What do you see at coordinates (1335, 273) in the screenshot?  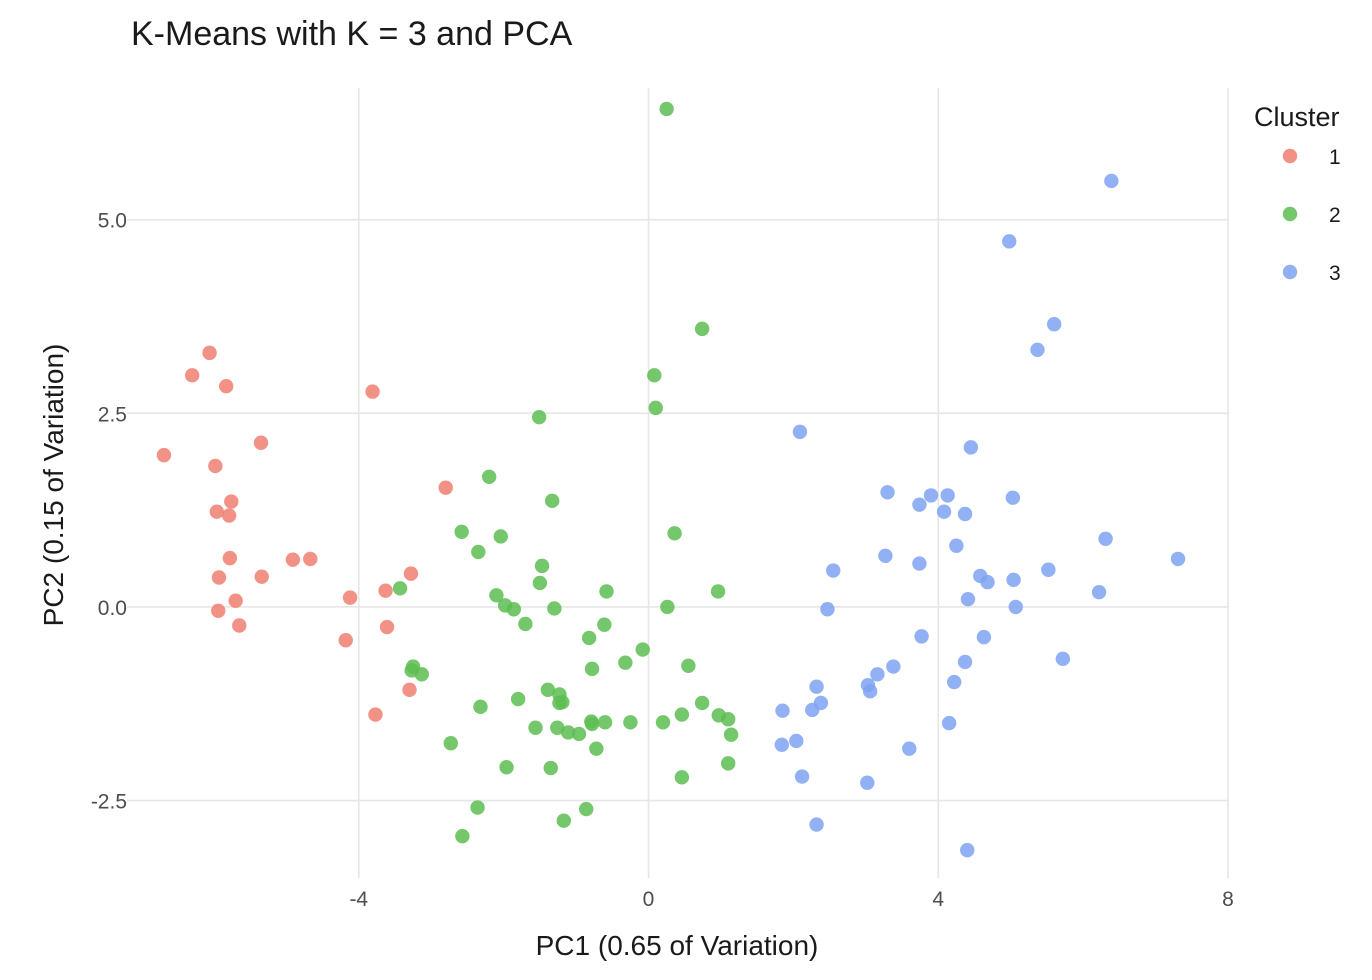 I see `legend-label-3: 3` at bounding box center [1335, 273].